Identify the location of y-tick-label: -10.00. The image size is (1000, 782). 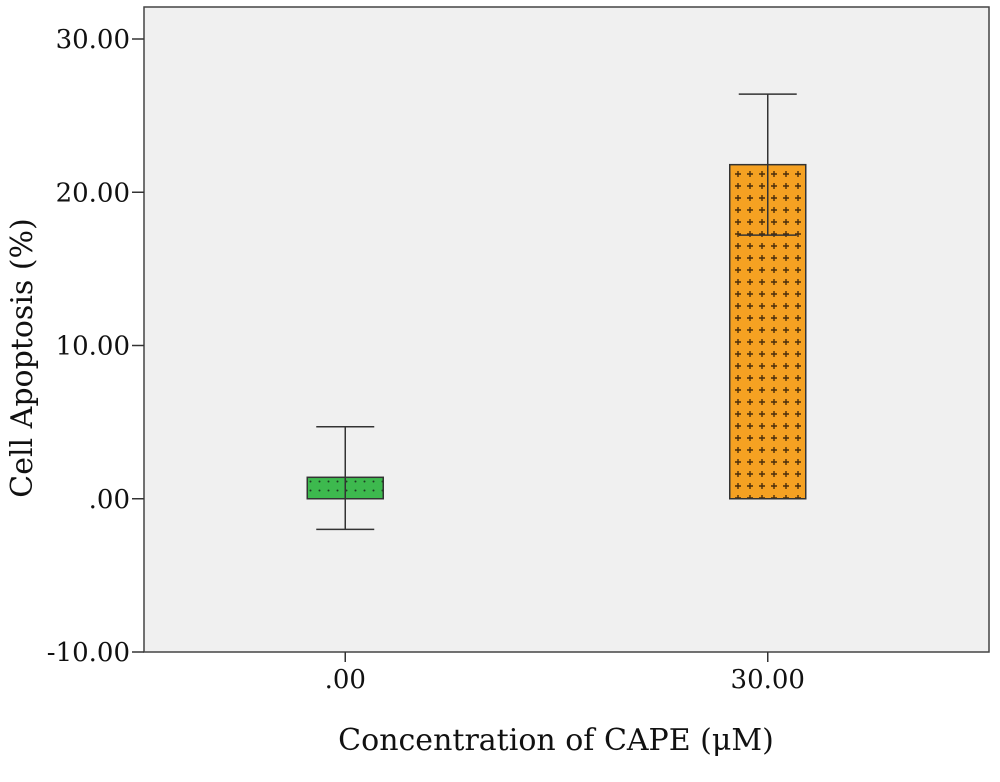
(88, 653).